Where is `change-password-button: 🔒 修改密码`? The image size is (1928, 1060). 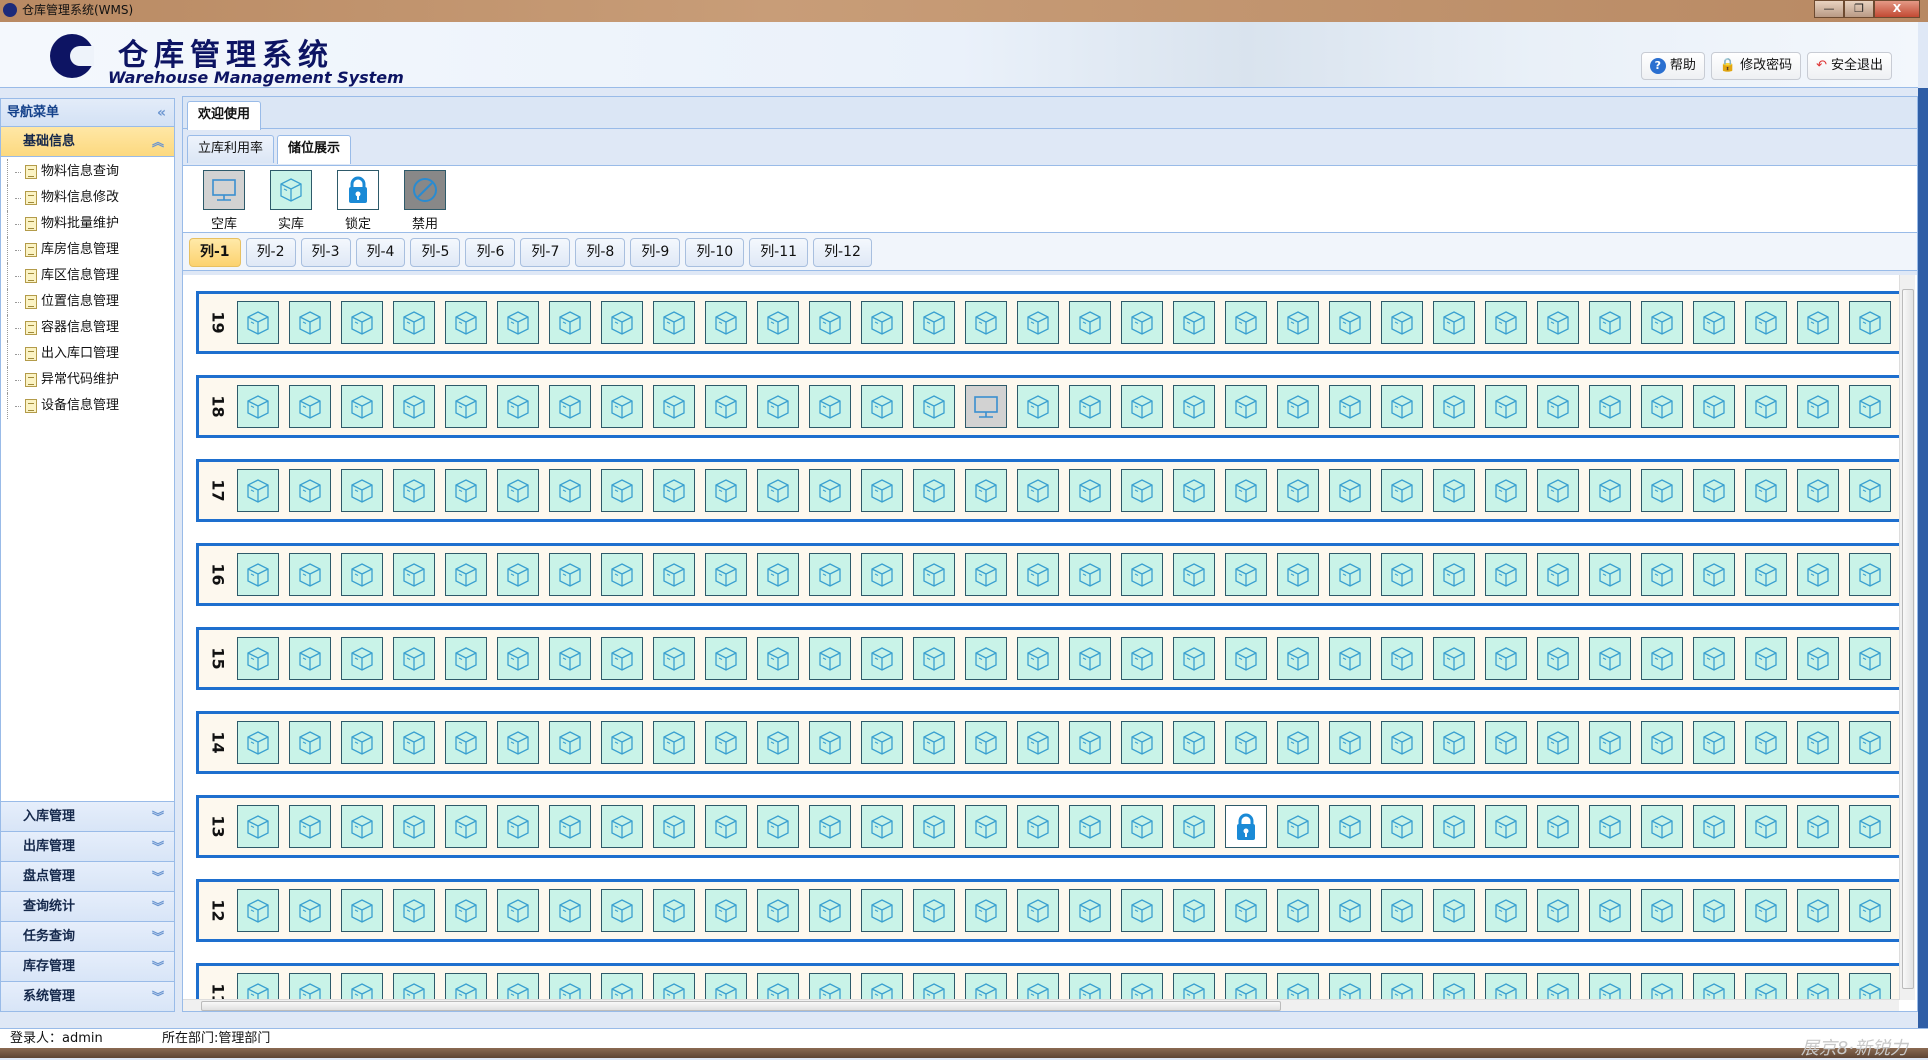 change-password-button: 🔒 修改密码 is located at coordinates (1756, 66).